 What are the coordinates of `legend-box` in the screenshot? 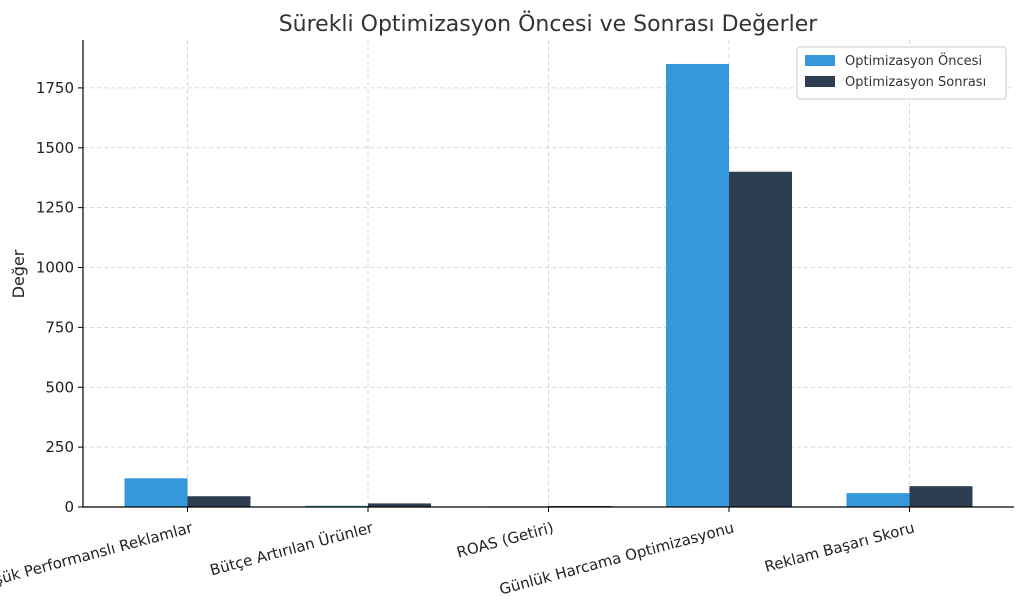 It's located at (901, 73).